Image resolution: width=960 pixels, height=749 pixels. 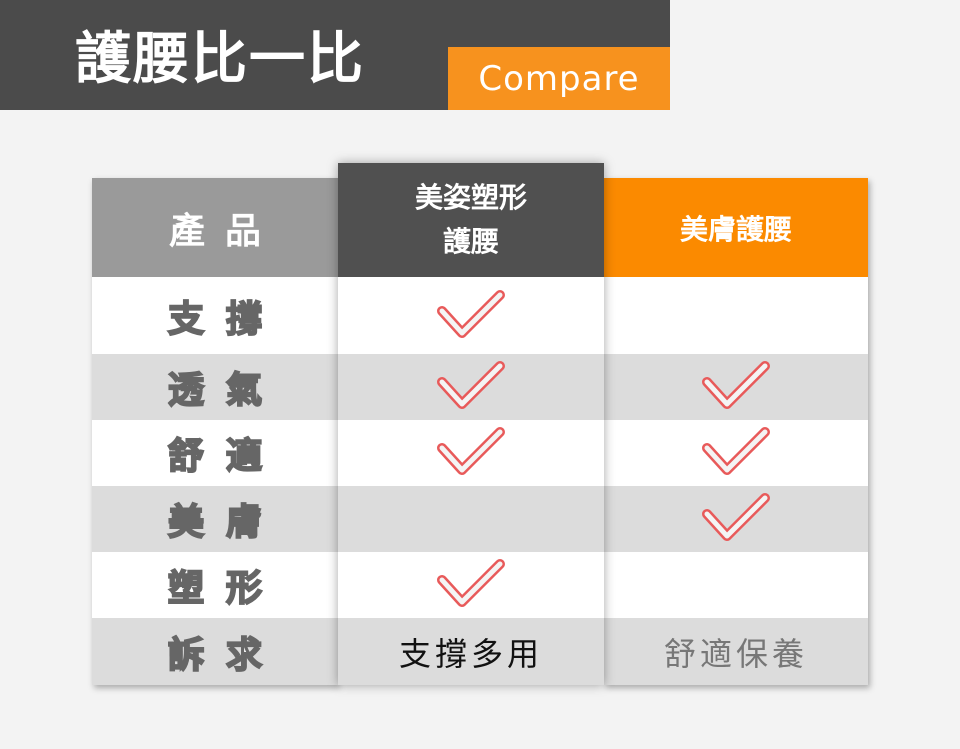 What do you see at coordinates (225, 456) in the screenshot?
I see `row-label: 舒適` at bounding box center [225, 456].